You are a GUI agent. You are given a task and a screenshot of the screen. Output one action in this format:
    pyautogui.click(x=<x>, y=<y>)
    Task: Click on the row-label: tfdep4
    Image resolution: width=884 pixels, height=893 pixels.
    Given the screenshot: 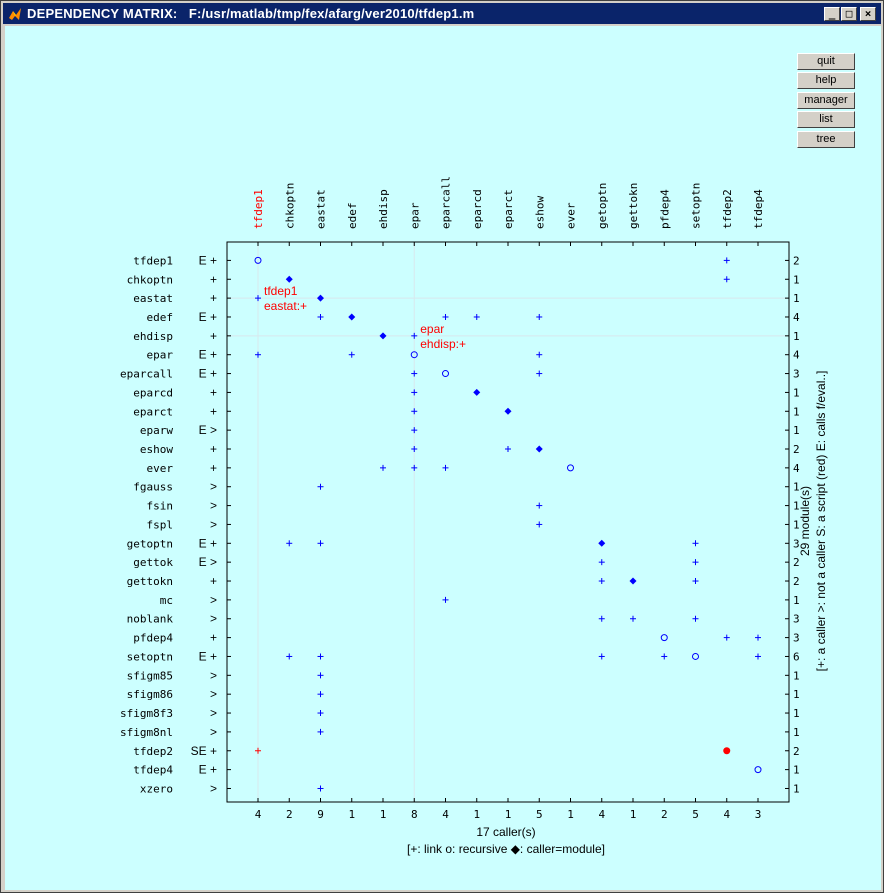 What is the action you would take?
    pyautogui.click(x=153, y=770)
    